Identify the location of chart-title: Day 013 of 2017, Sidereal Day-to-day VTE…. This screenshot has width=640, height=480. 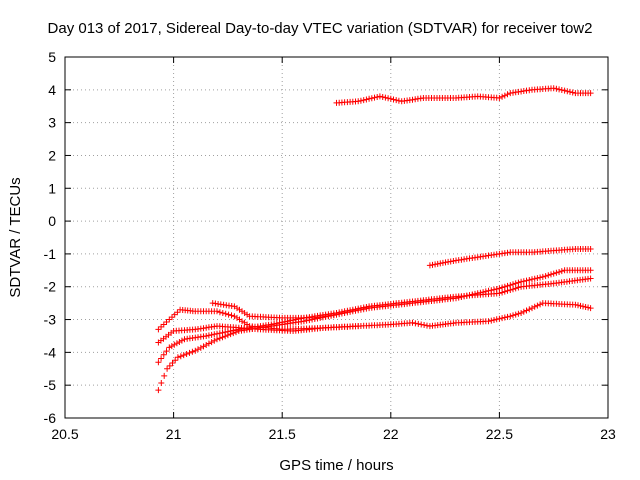
(320, 28).